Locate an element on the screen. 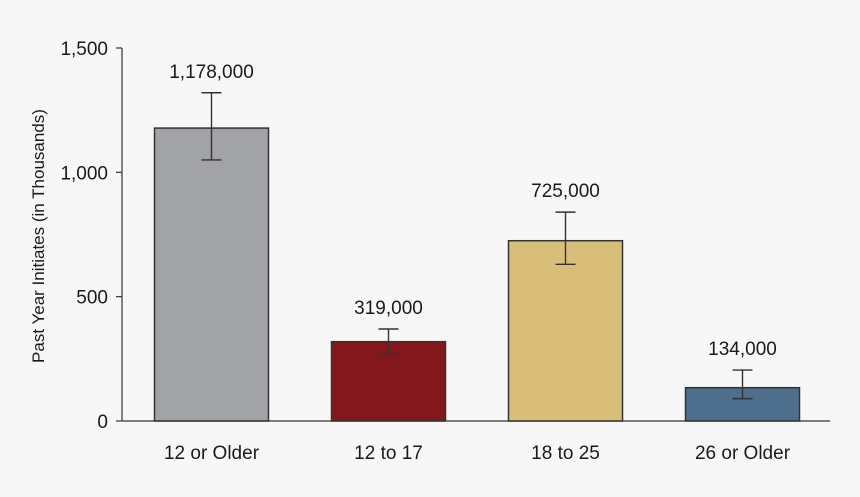 This screenshot has height=497, width=860. data-label: 725,000 is located at coordinates (565, 191).